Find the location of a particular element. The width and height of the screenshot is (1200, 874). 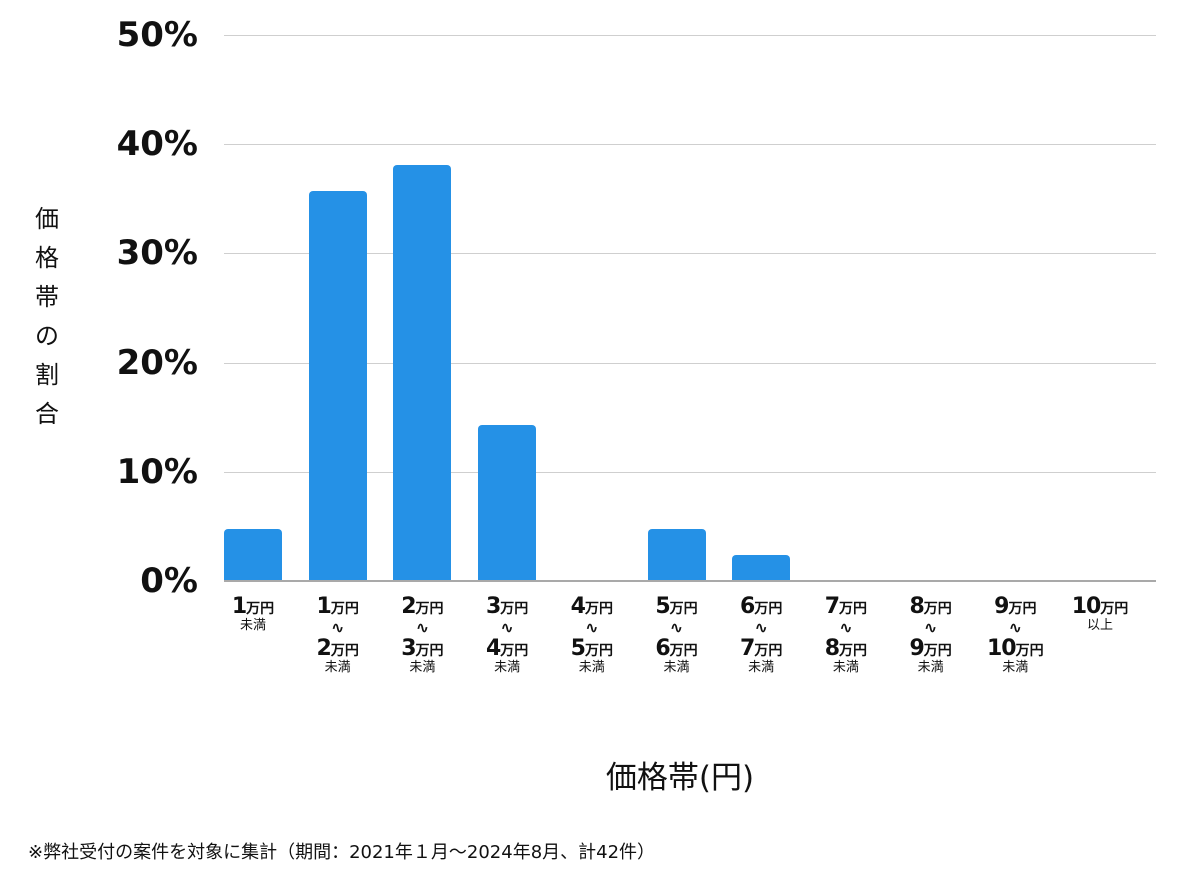

y-tick-label: 20% is located at coordinates (157, 362).